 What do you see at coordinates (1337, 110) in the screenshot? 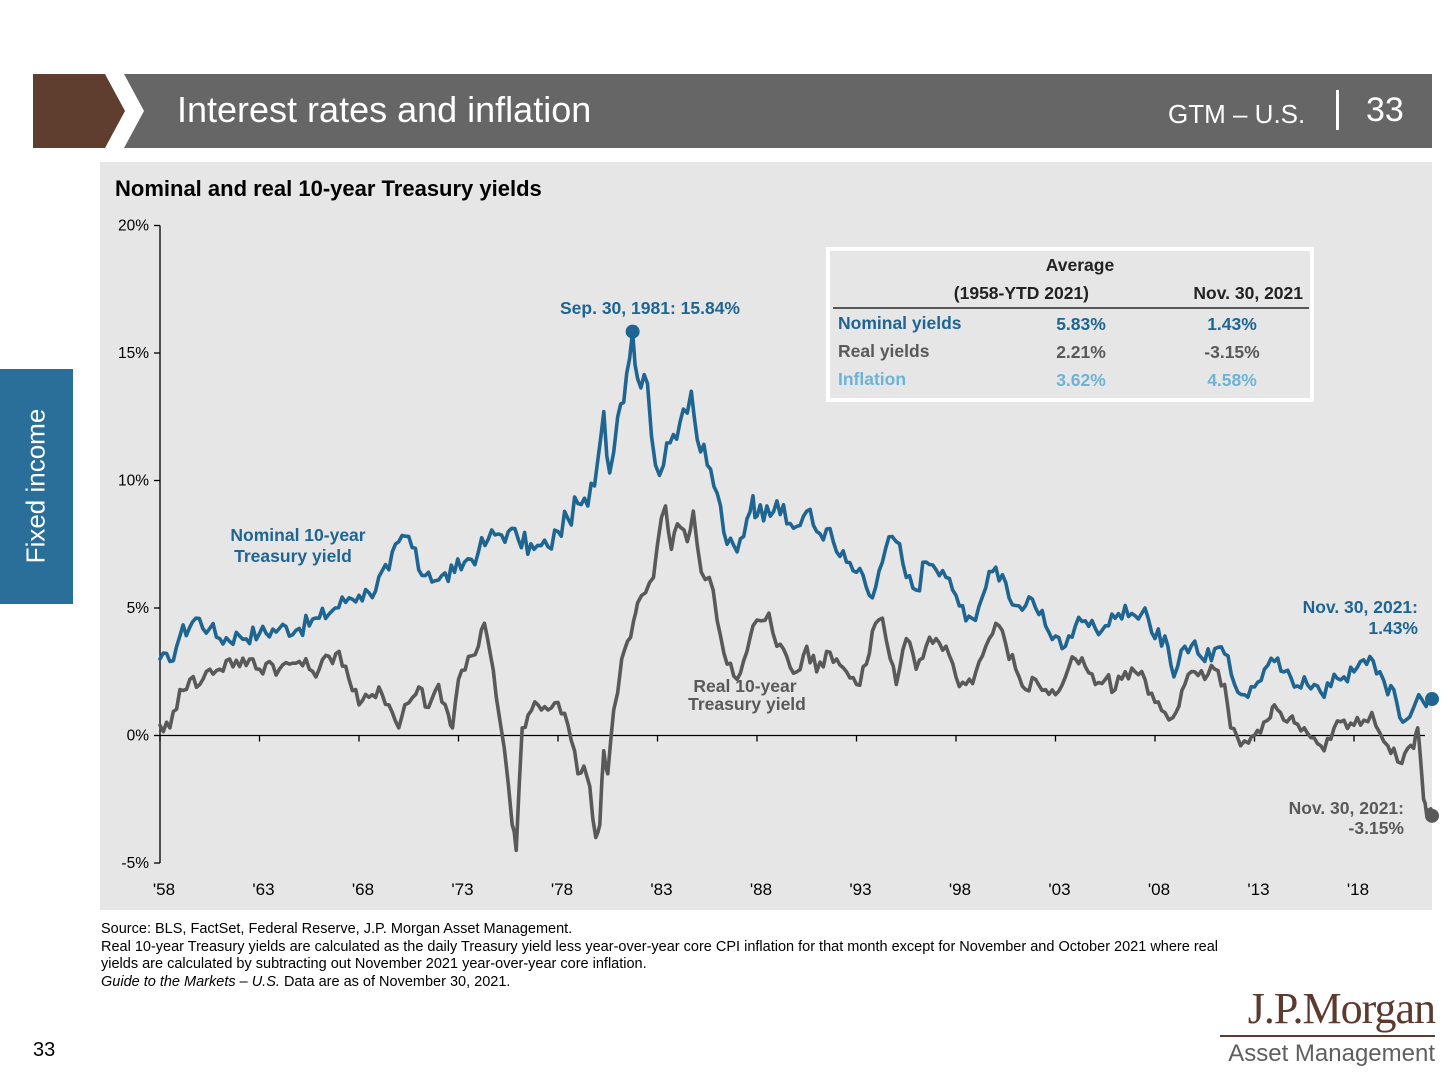
I see `header-separator` at bounding box center [1337, 110].